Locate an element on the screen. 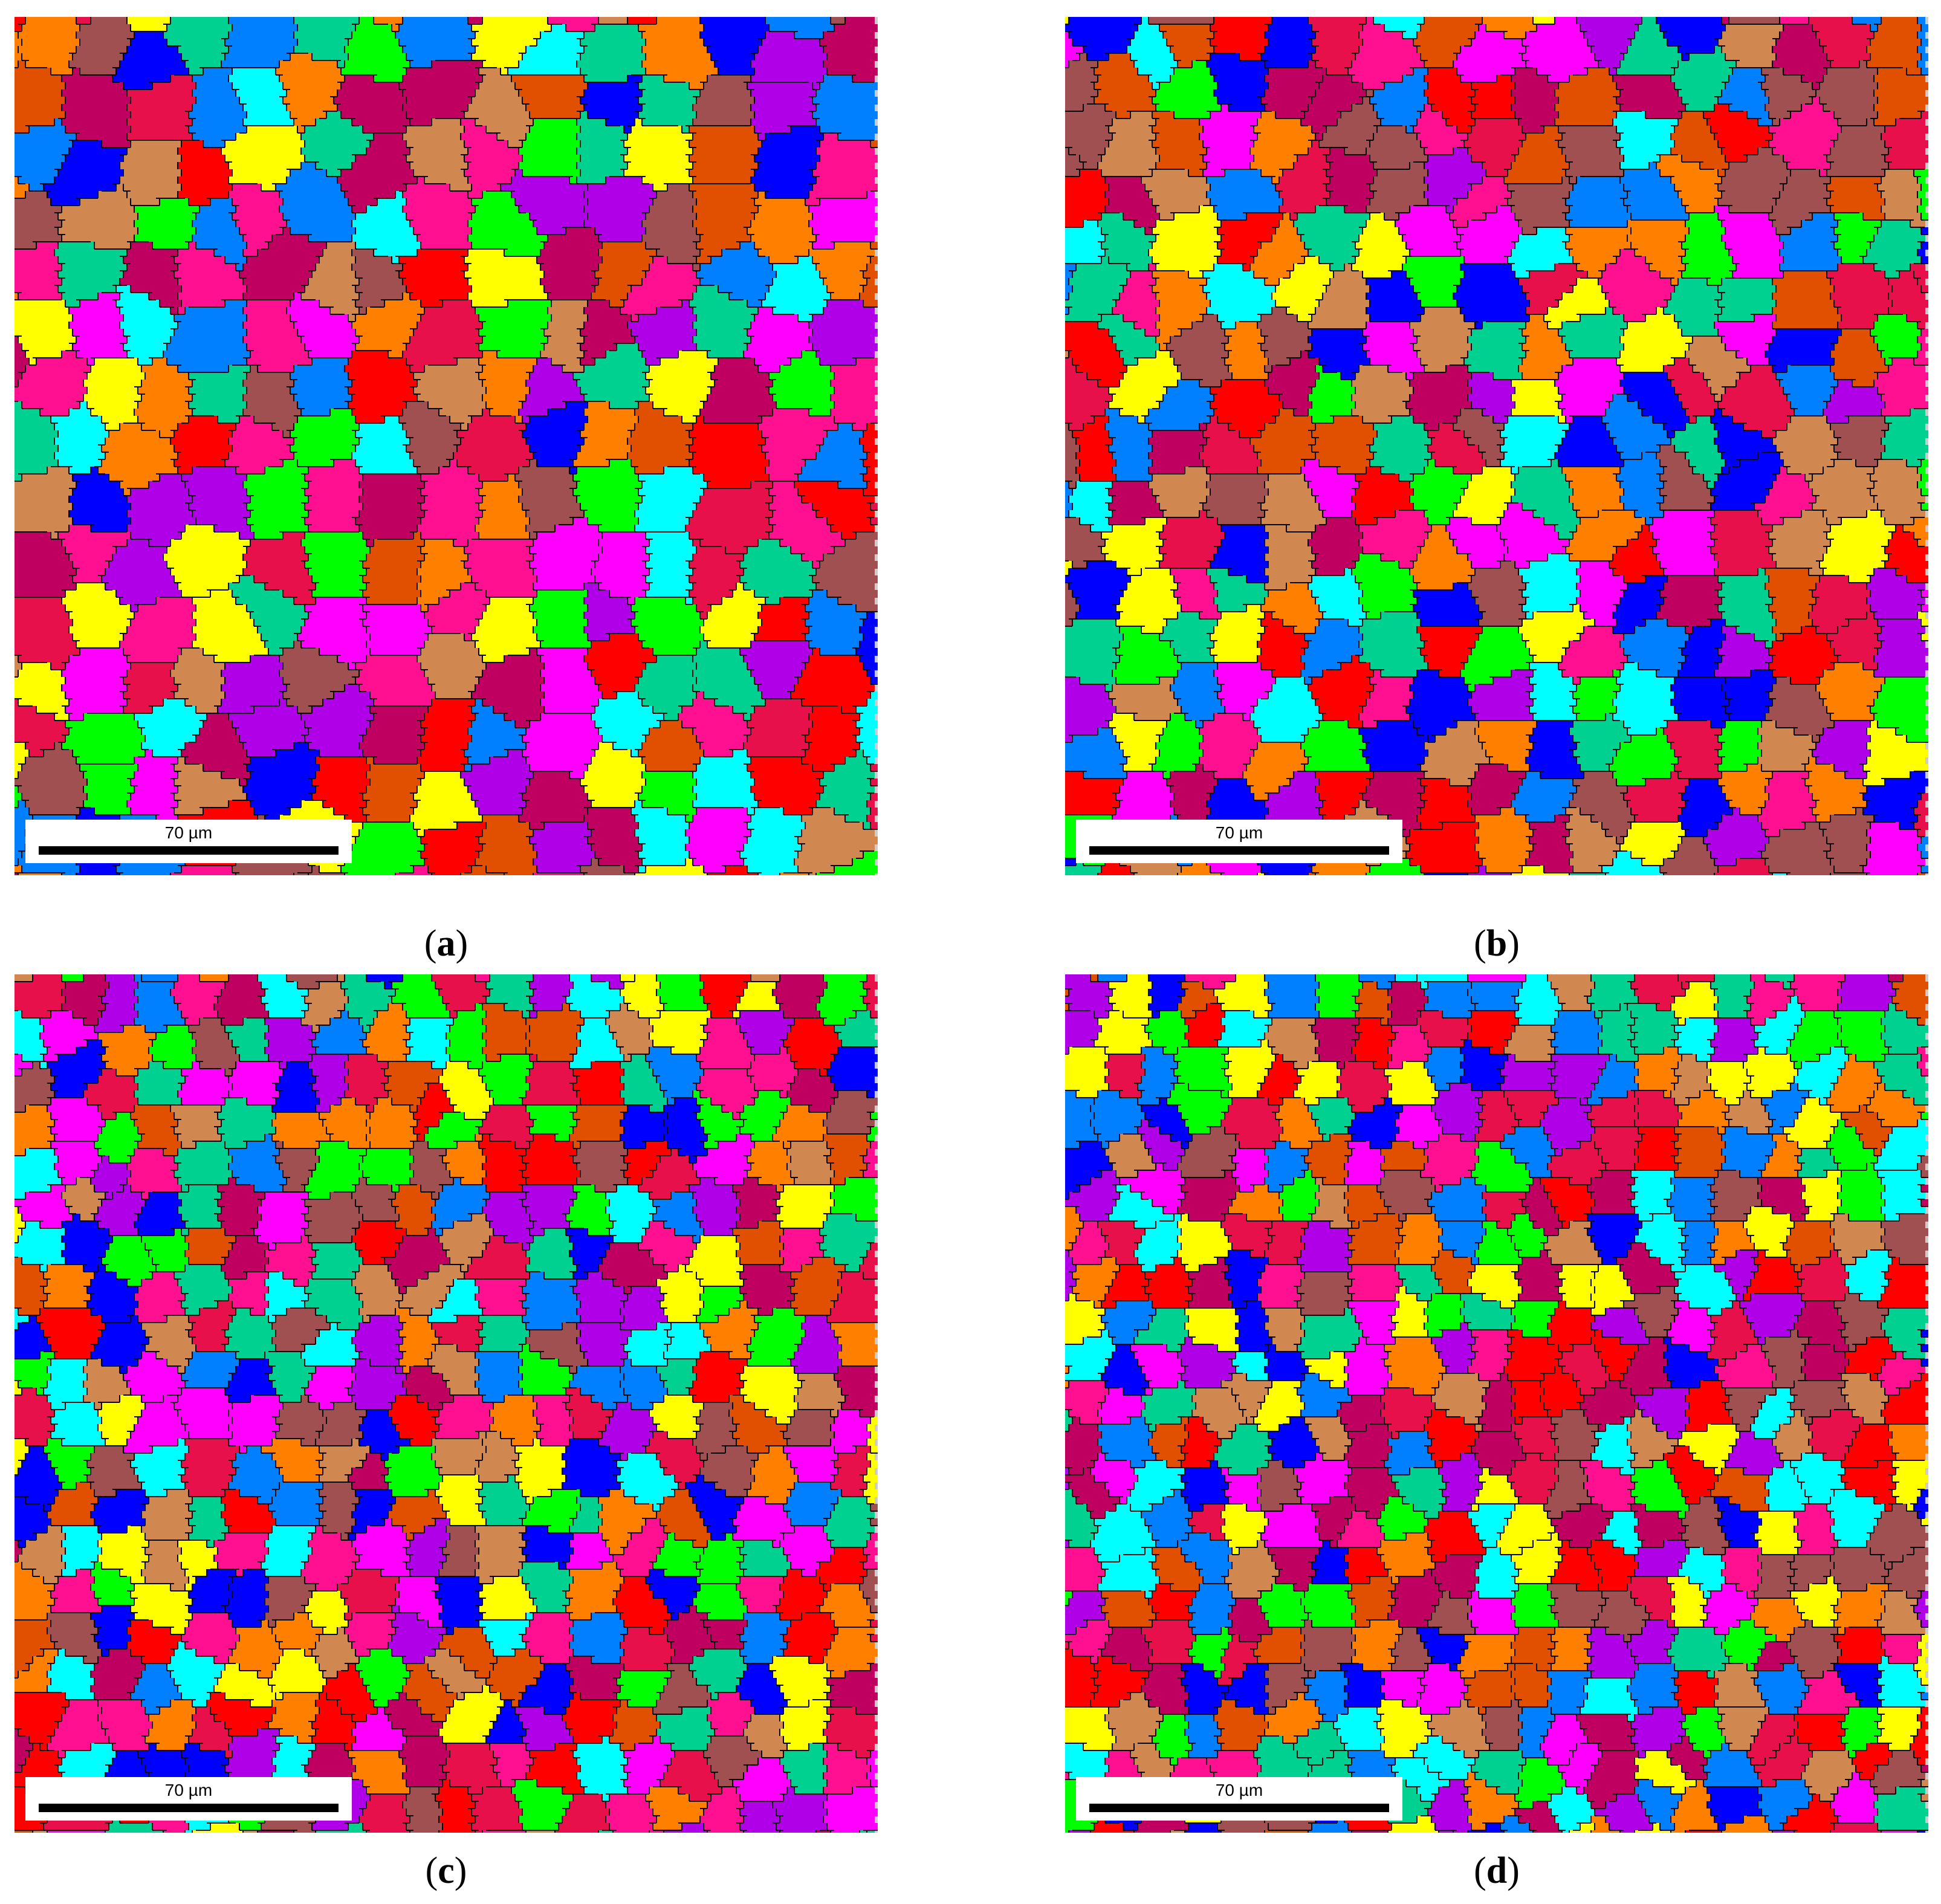  scale-bar-b-line is located at coordinates (1239, 850).